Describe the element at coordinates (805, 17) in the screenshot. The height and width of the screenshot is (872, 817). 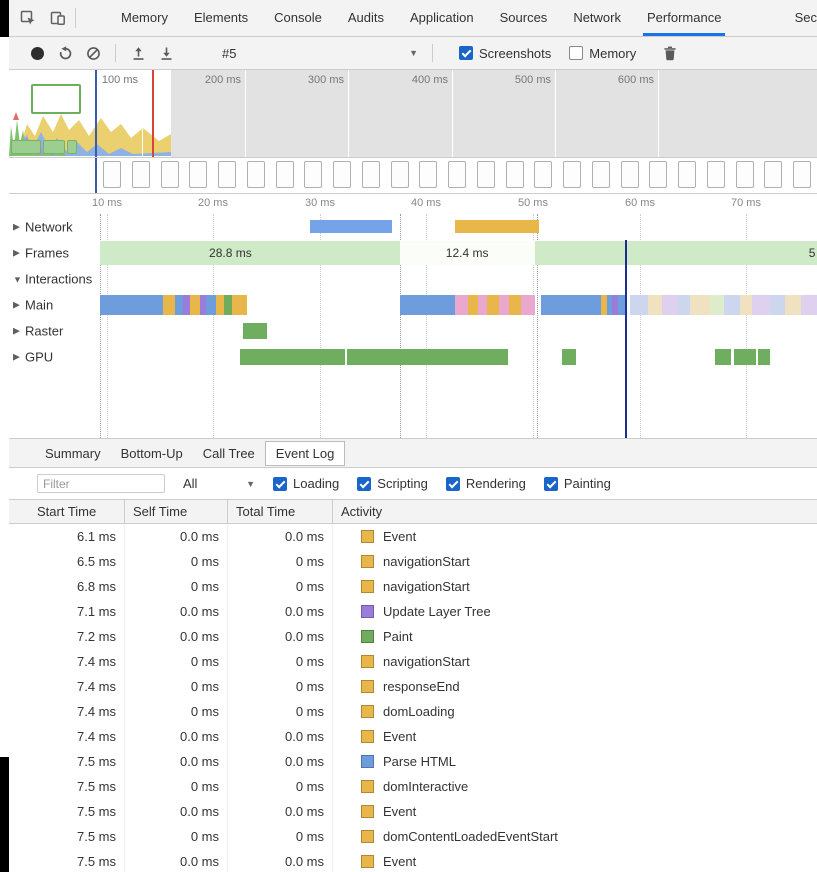
I see `tab-sec: Sec` at that location.